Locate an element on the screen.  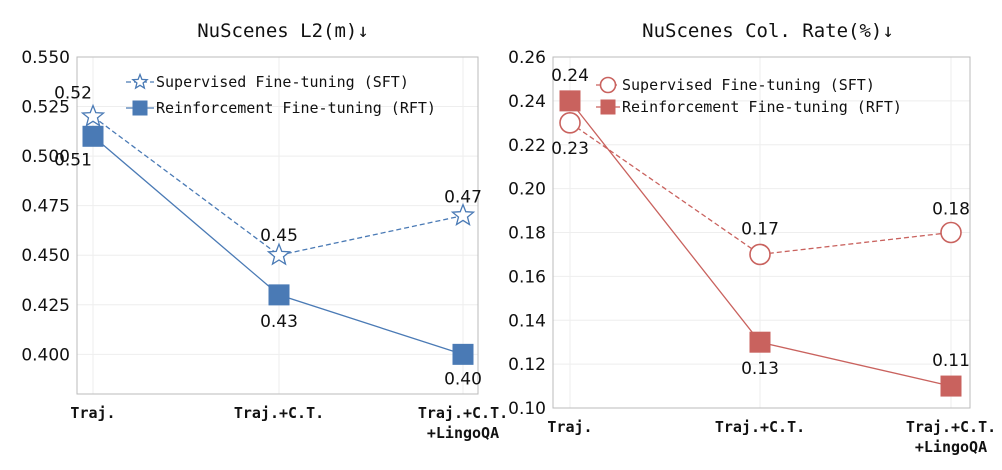
data-label: 0.11 is located at coordinates (951, 361).